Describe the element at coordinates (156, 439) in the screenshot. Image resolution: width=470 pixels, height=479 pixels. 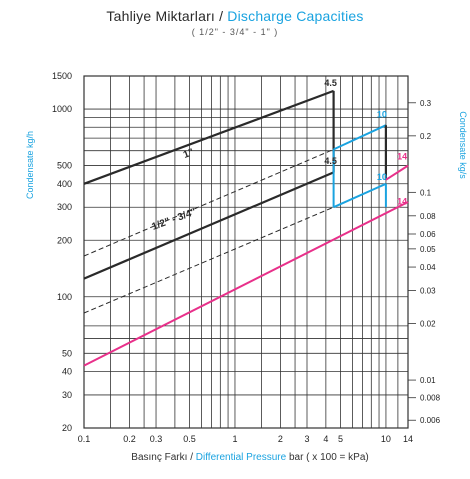
I see `x-tick-label: 0.3` at that location.